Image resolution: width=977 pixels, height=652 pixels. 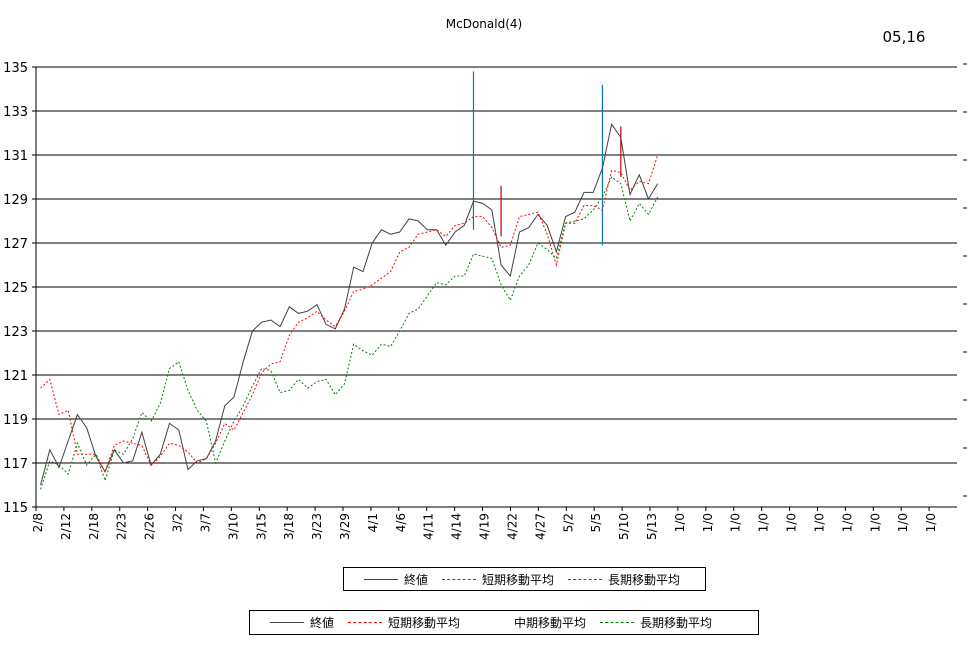 What do you see at coordinates (66, 526) in the screenshot?
I see `x-tick-label: 2/12` at bounding box center [66, 526].